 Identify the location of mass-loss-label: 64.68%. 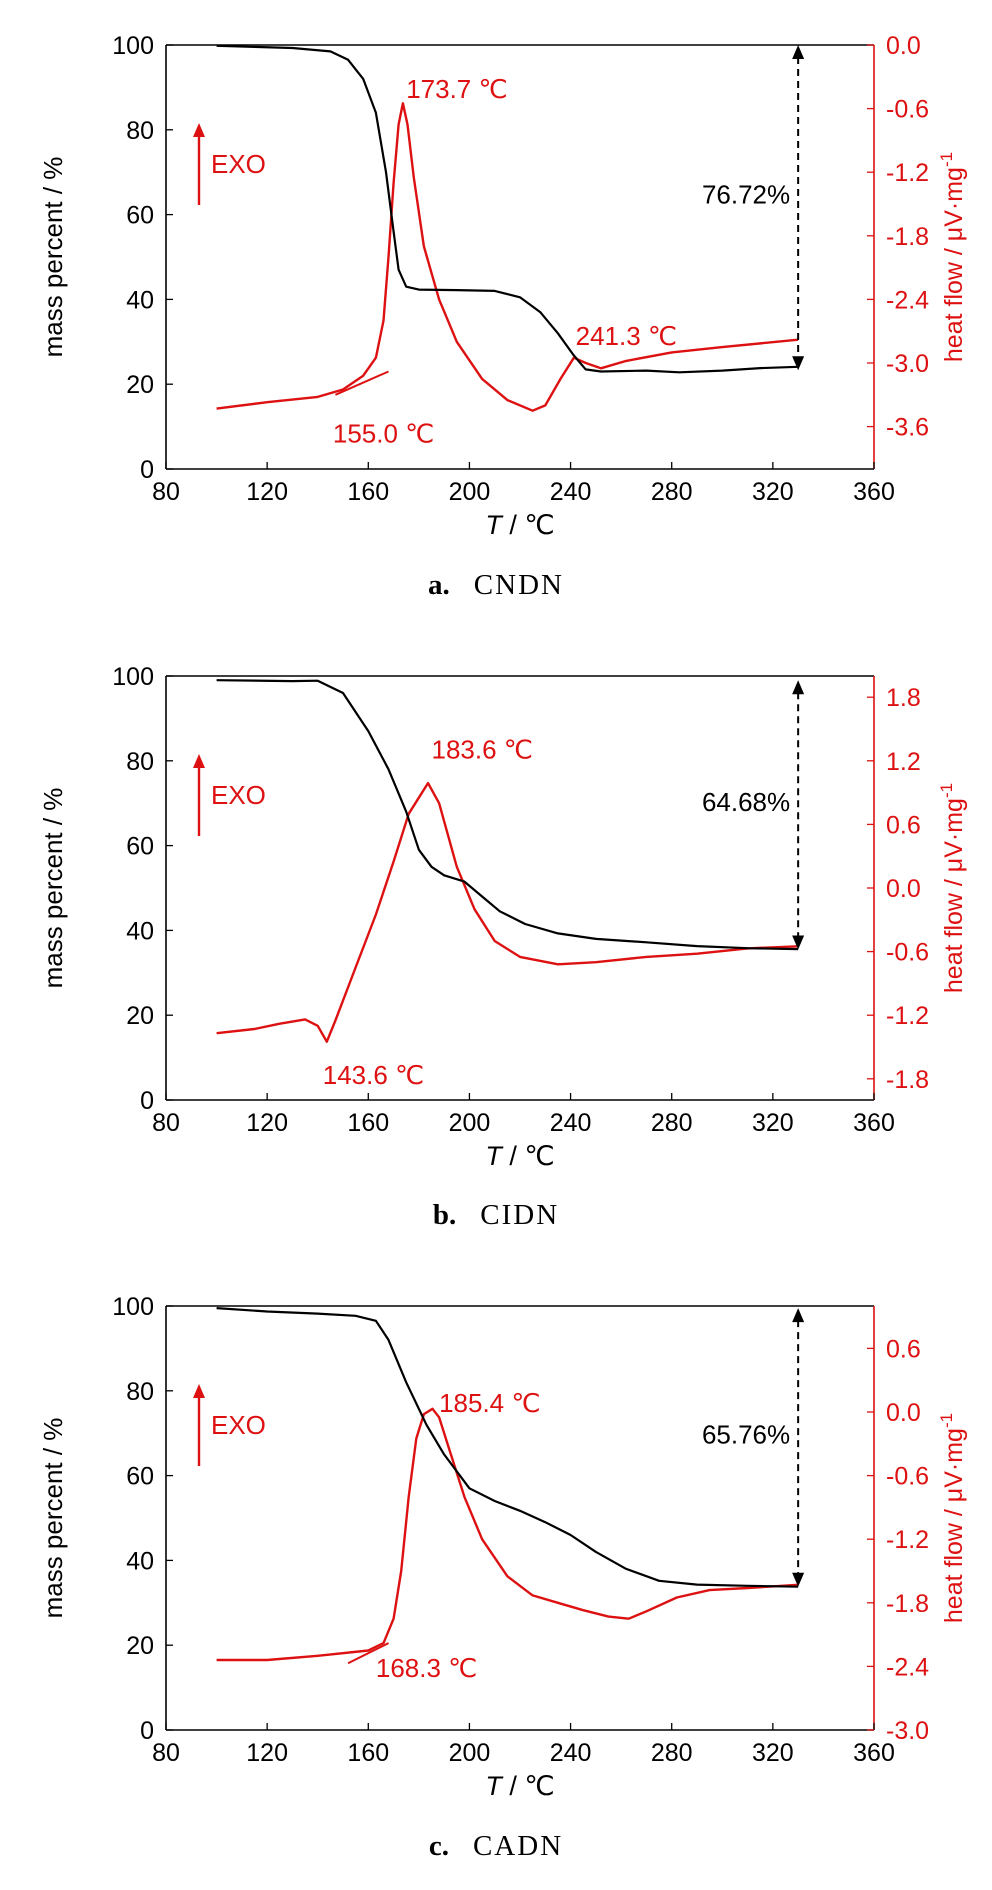
(746, 802).